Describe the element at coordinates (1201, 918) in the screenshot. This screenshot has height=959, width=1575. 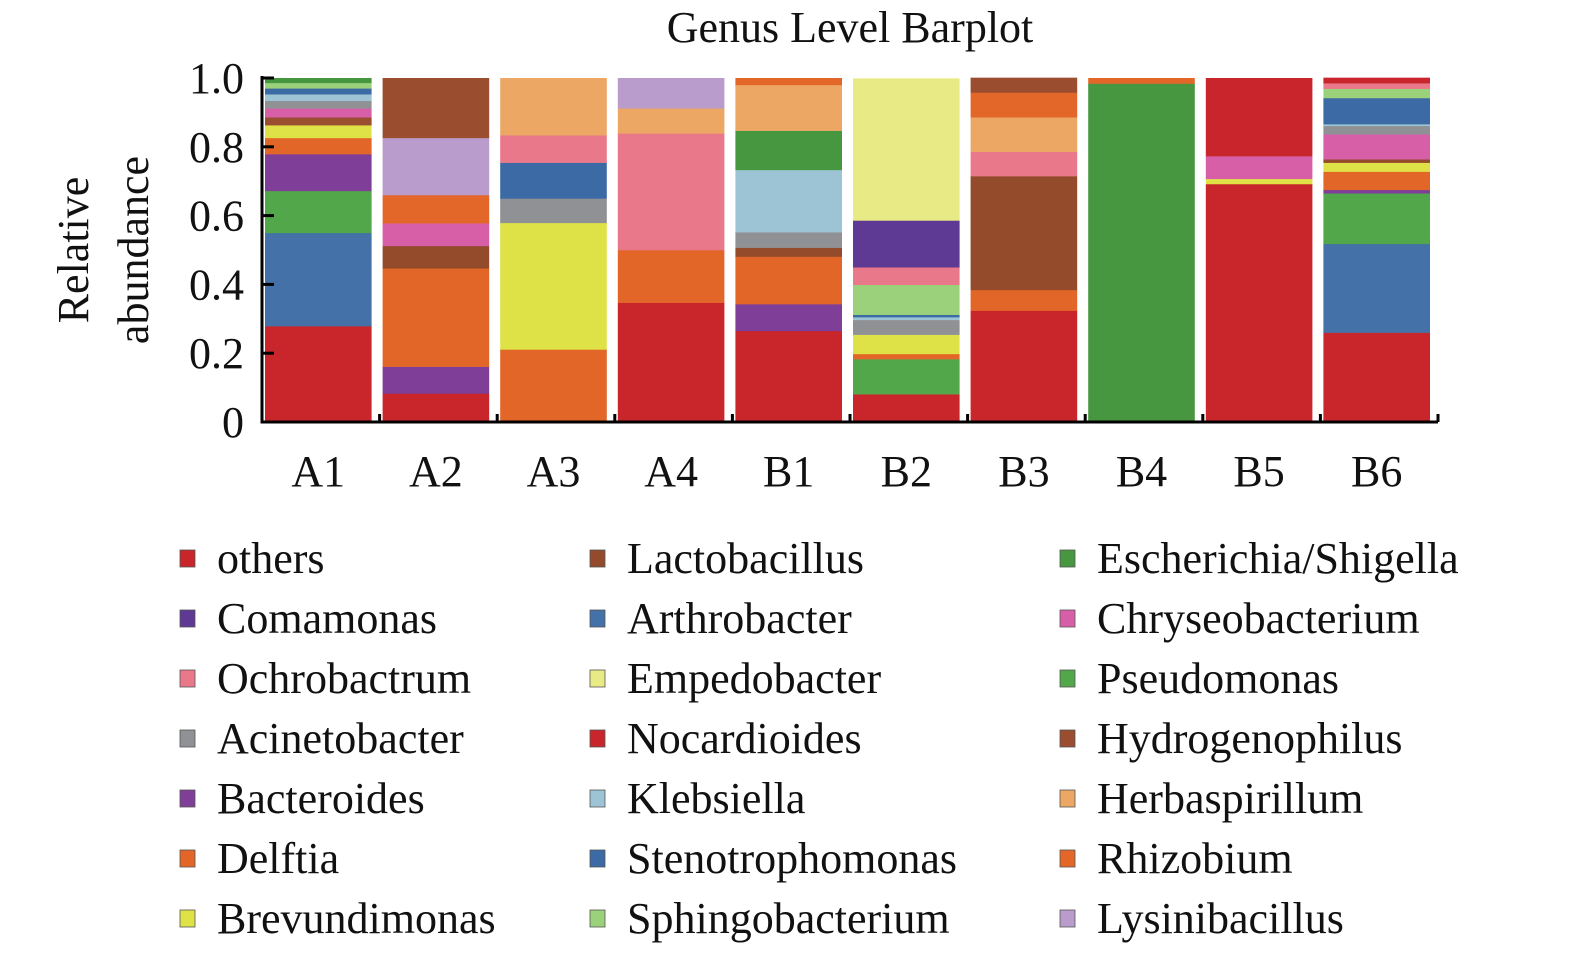
I see `legend-item: Lysinibacillus` at that location.